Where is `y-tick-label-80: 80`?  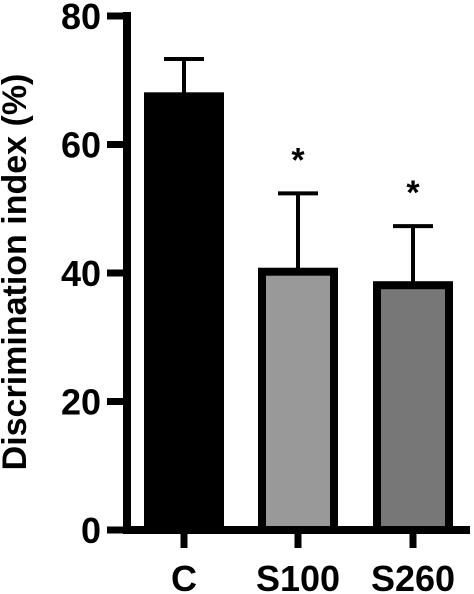
y-tick-label-80: 80 is located at coordinates (81, 18).